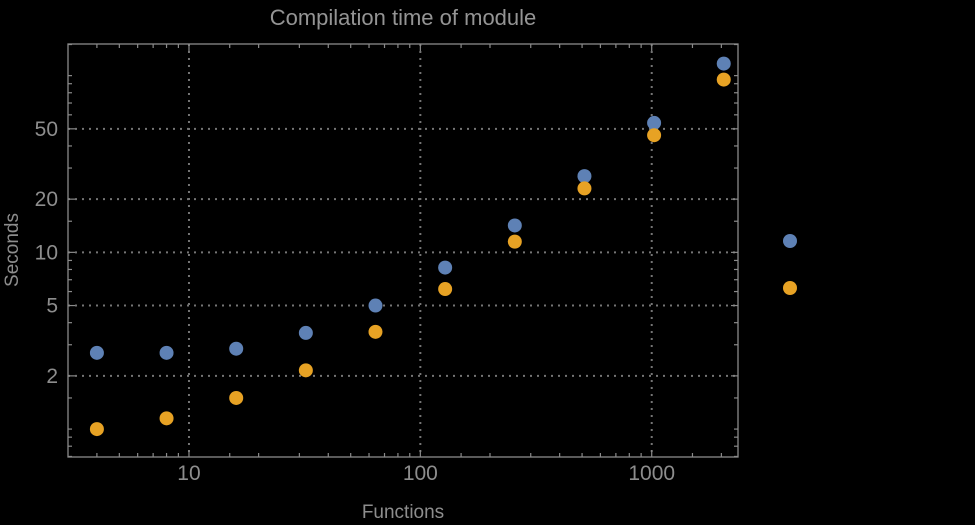 The width and height of the screenshot is (975, 525). I want to click on y-tick-label: 10, so click(46, 252).